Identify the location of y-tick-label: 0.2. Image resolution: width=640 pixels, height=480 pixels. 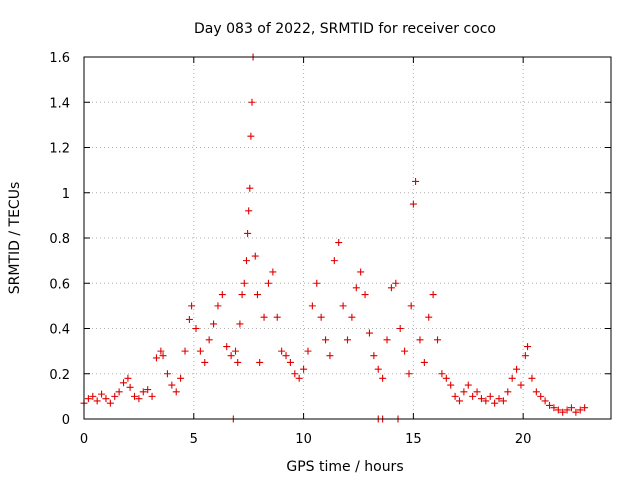
(59, 375).